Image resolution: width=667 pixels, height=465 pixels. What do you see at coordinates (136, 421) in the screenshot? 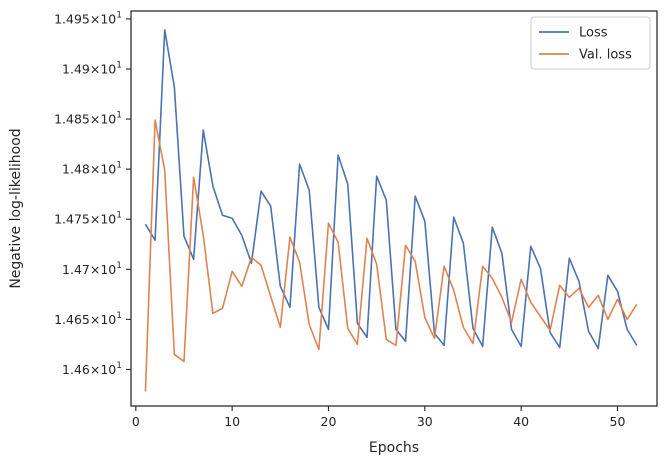
I see `x-tick-label: 0` at bounding box center [136, 421].